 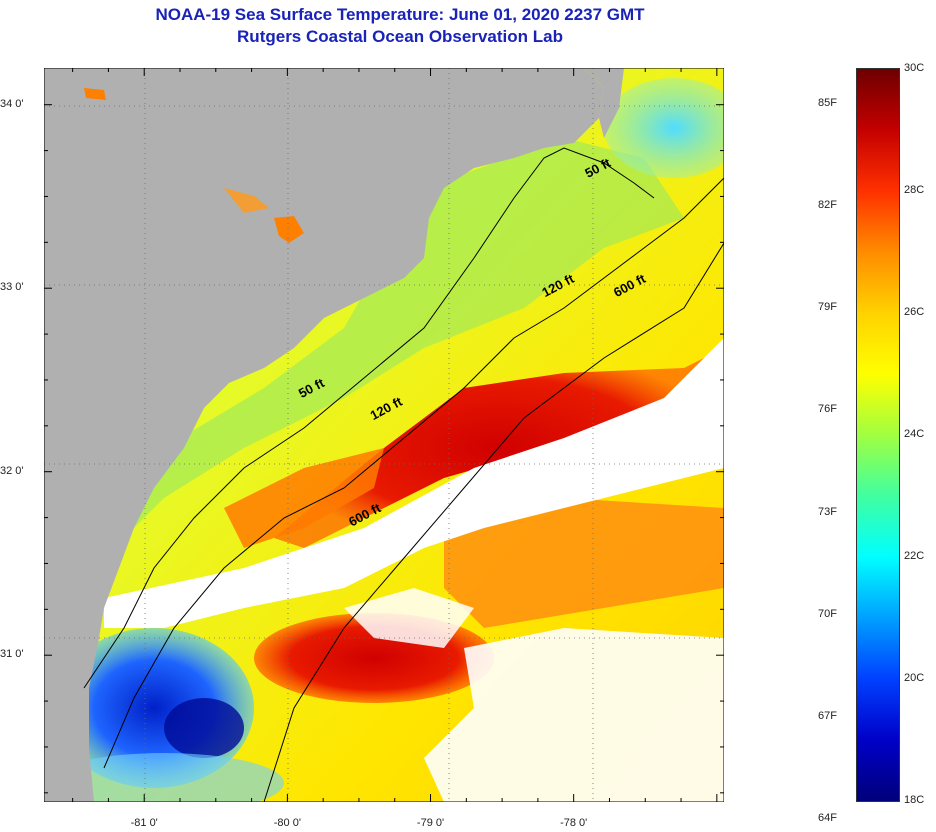 What do you see at coordinates (12, 287) in the screenshot?
I see `latitude-label: 33 0'` at bounding box center [12, 287].